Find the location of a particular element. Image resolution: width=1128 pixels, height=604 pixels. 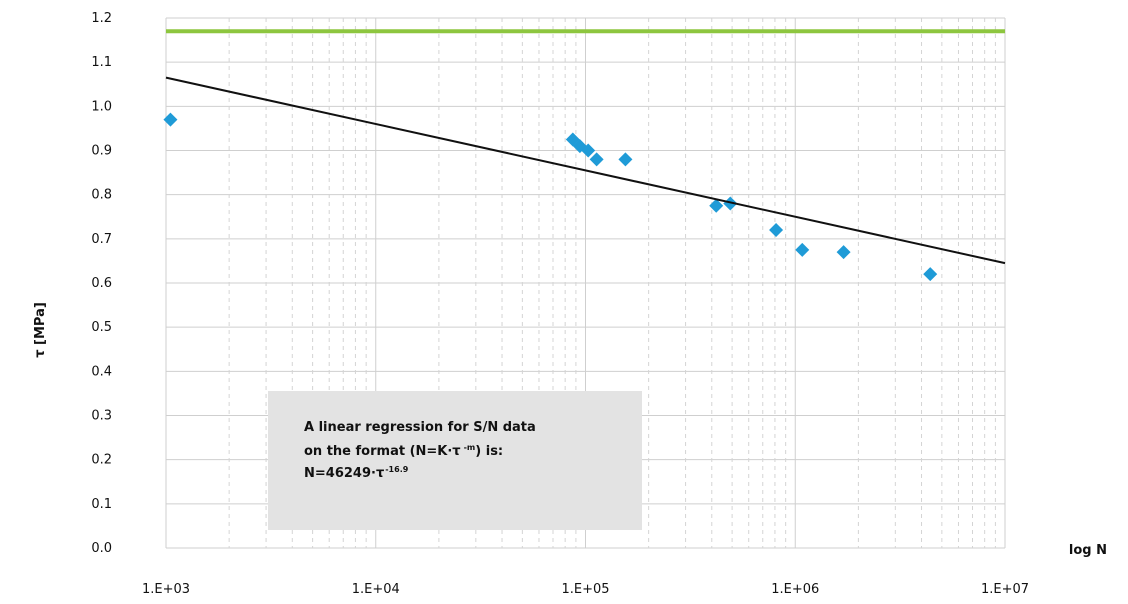

y-tick-label: 0.8 is located at coordinates (101, 195).